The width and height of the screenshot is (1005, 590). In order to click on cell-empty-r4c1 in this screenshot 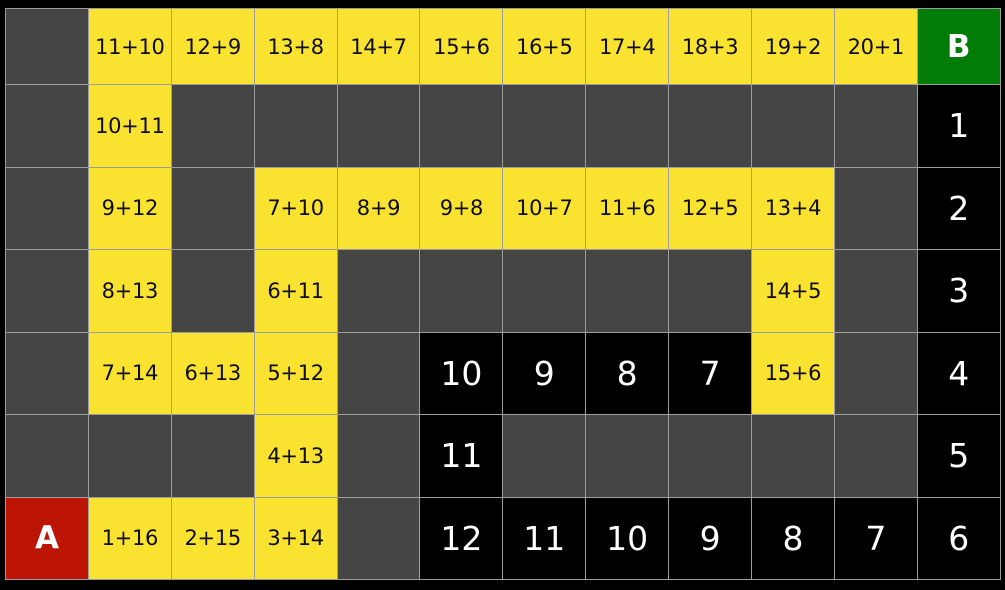, I will do `click(47, 291)`.